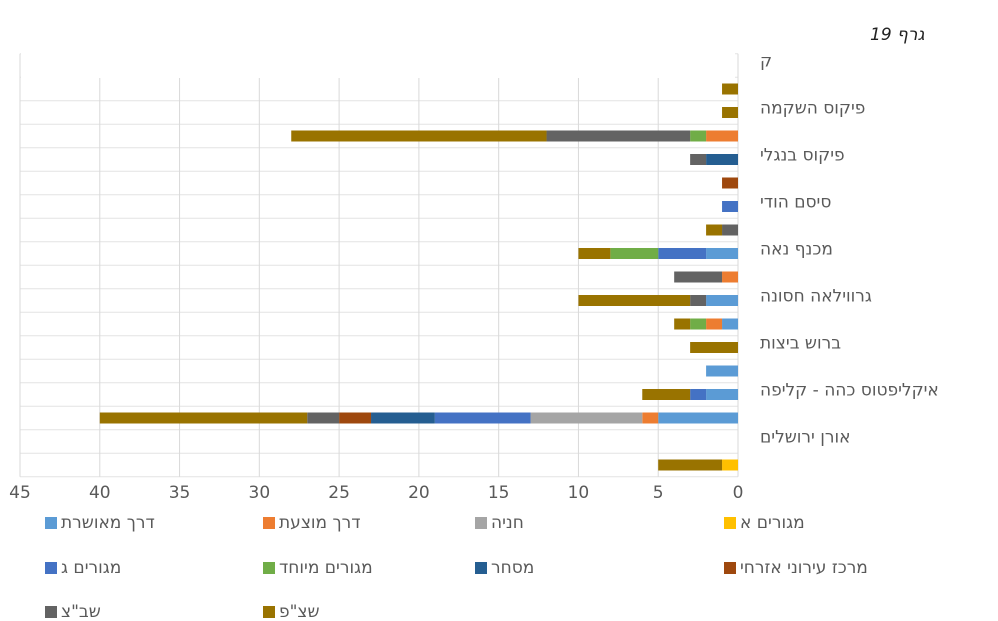  I want to click on legend-label: שב"צ, so click(81, 611).